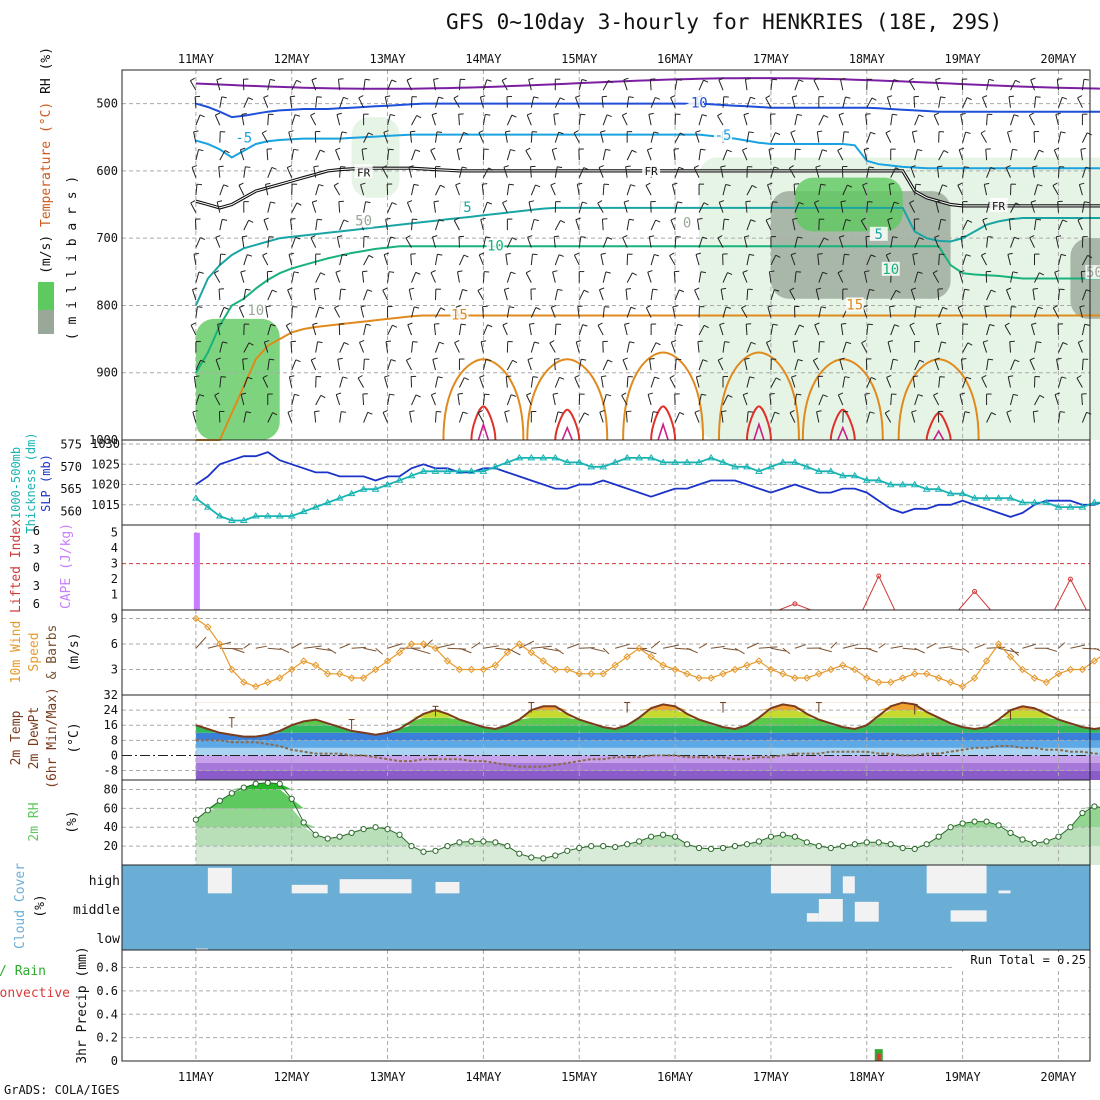 The height and width of the screenshot is (1100, 1100). What do you see at coordinates (843, 433) in the screenshot?
I see `isotherm-plume-inner` at bounding box center [843, 433].